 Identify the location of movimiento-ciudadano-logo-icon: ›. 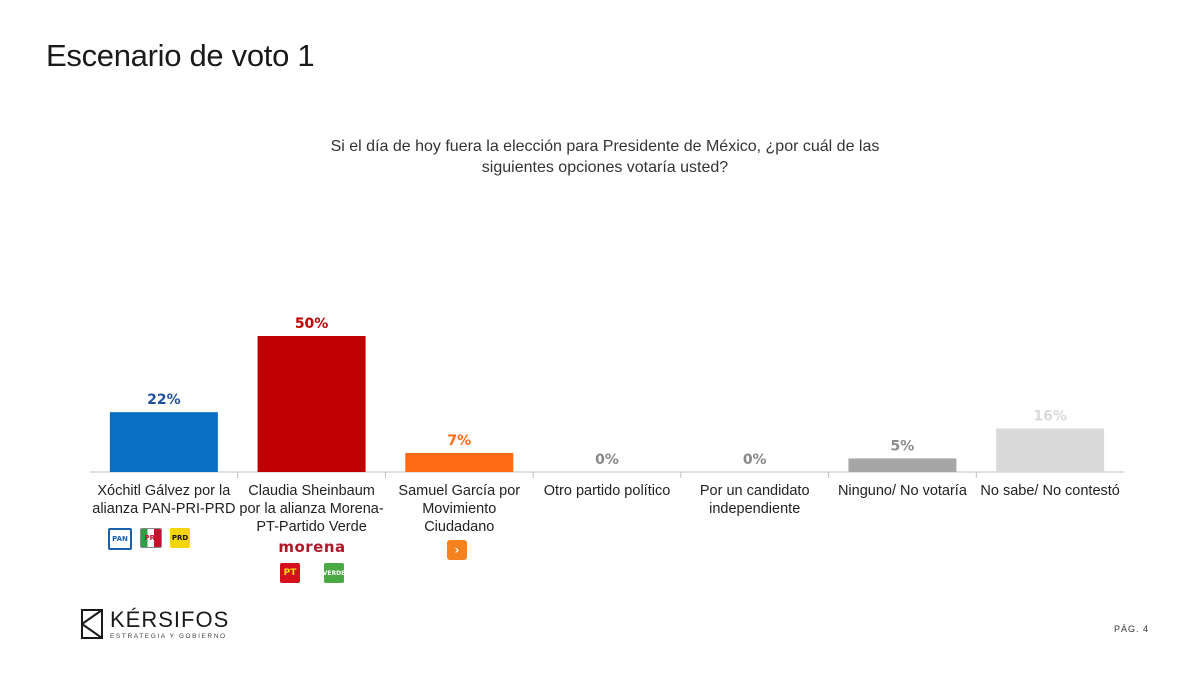
(457, 550).